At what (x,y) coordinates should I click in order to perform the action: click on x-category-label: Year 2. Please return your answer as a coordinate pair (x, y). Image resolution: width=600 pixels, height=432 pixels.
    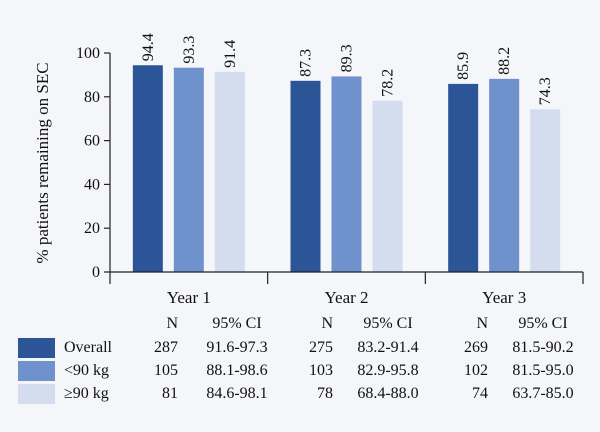
    Looking at the image, I should click on (346, 297).